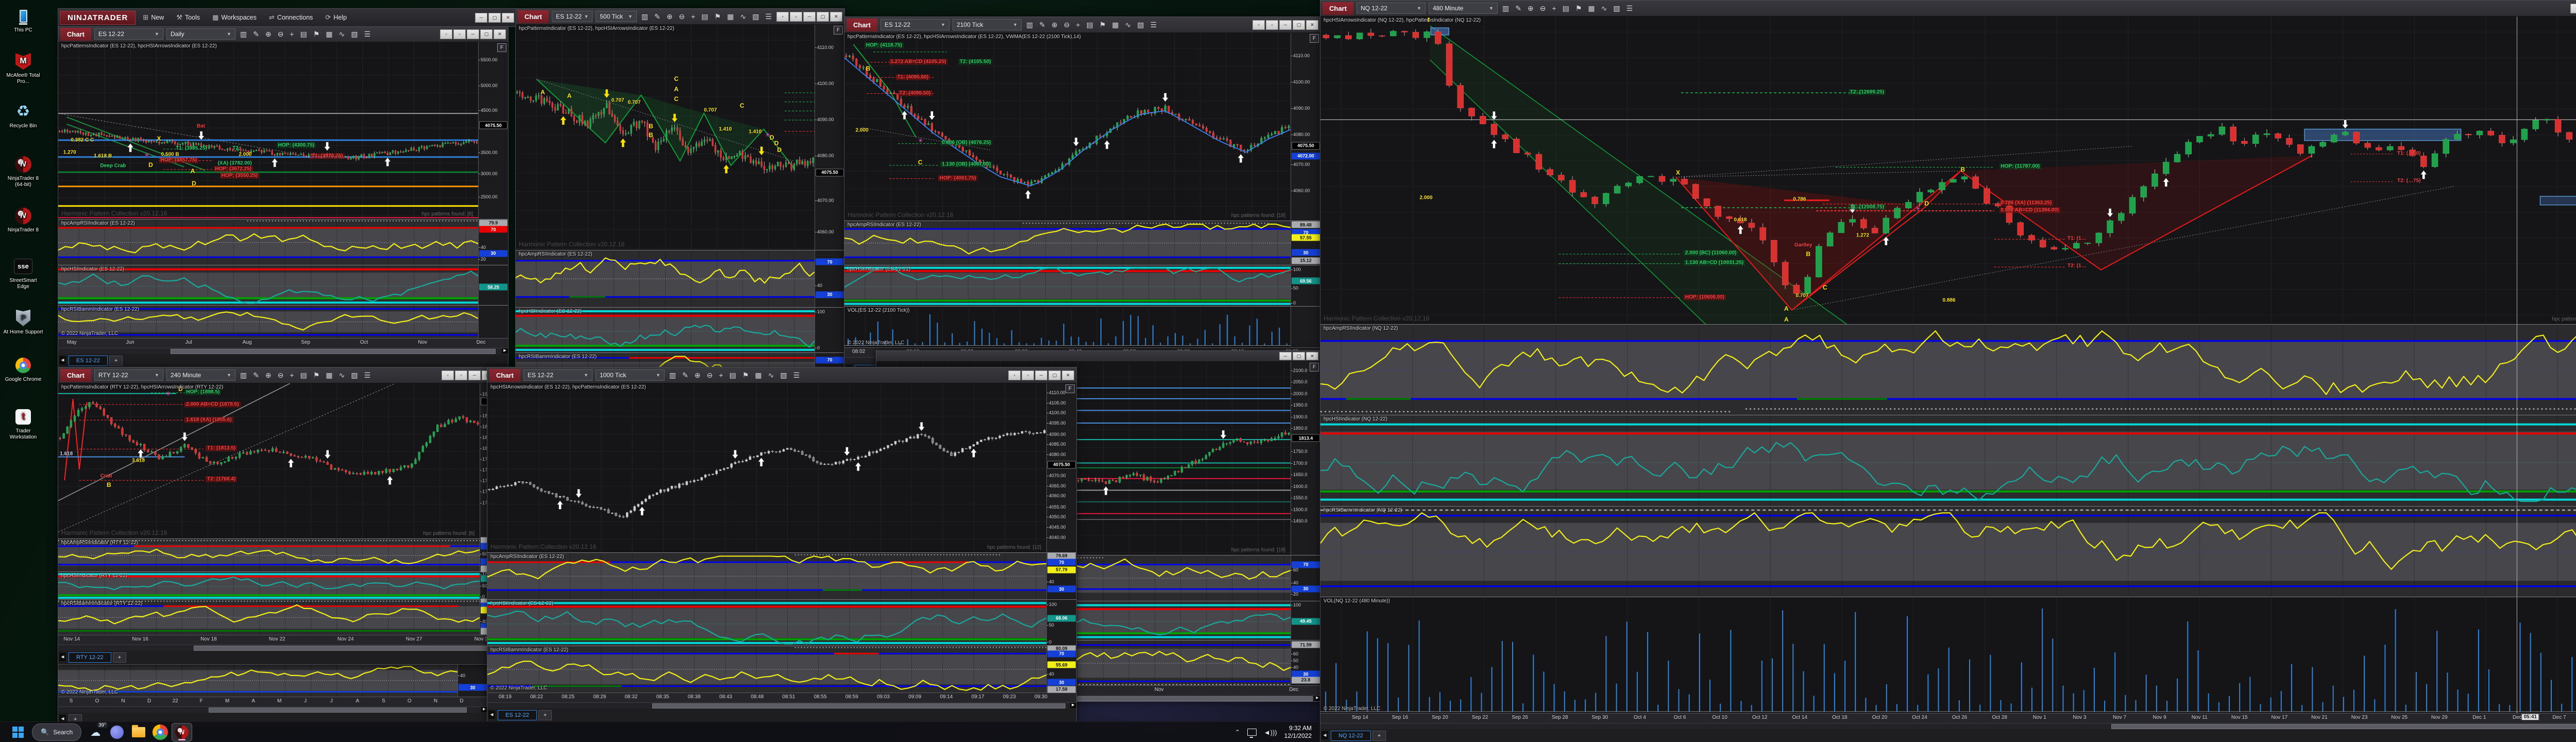 The image size is (2576, 742). What do you see at coordinates (90, 657) in the screenshot?
I see `instrument-tab: RTY 12-22` at bounding box center [90, 657].